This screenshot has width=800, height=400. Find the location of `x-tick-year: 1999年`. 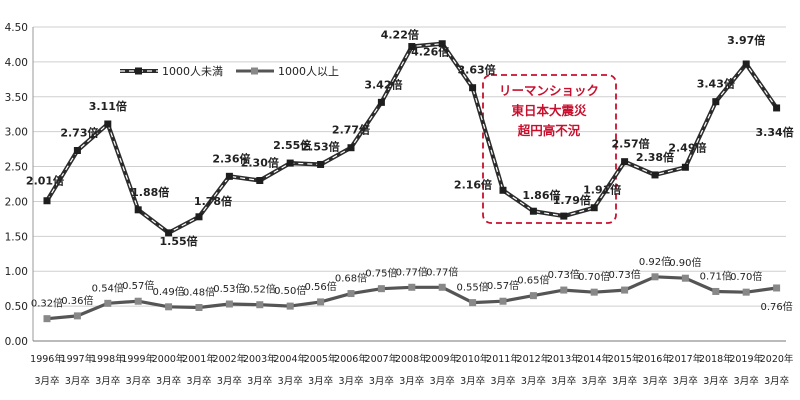

x-tick-year: 1999年 is located at coordinates (138, 359).